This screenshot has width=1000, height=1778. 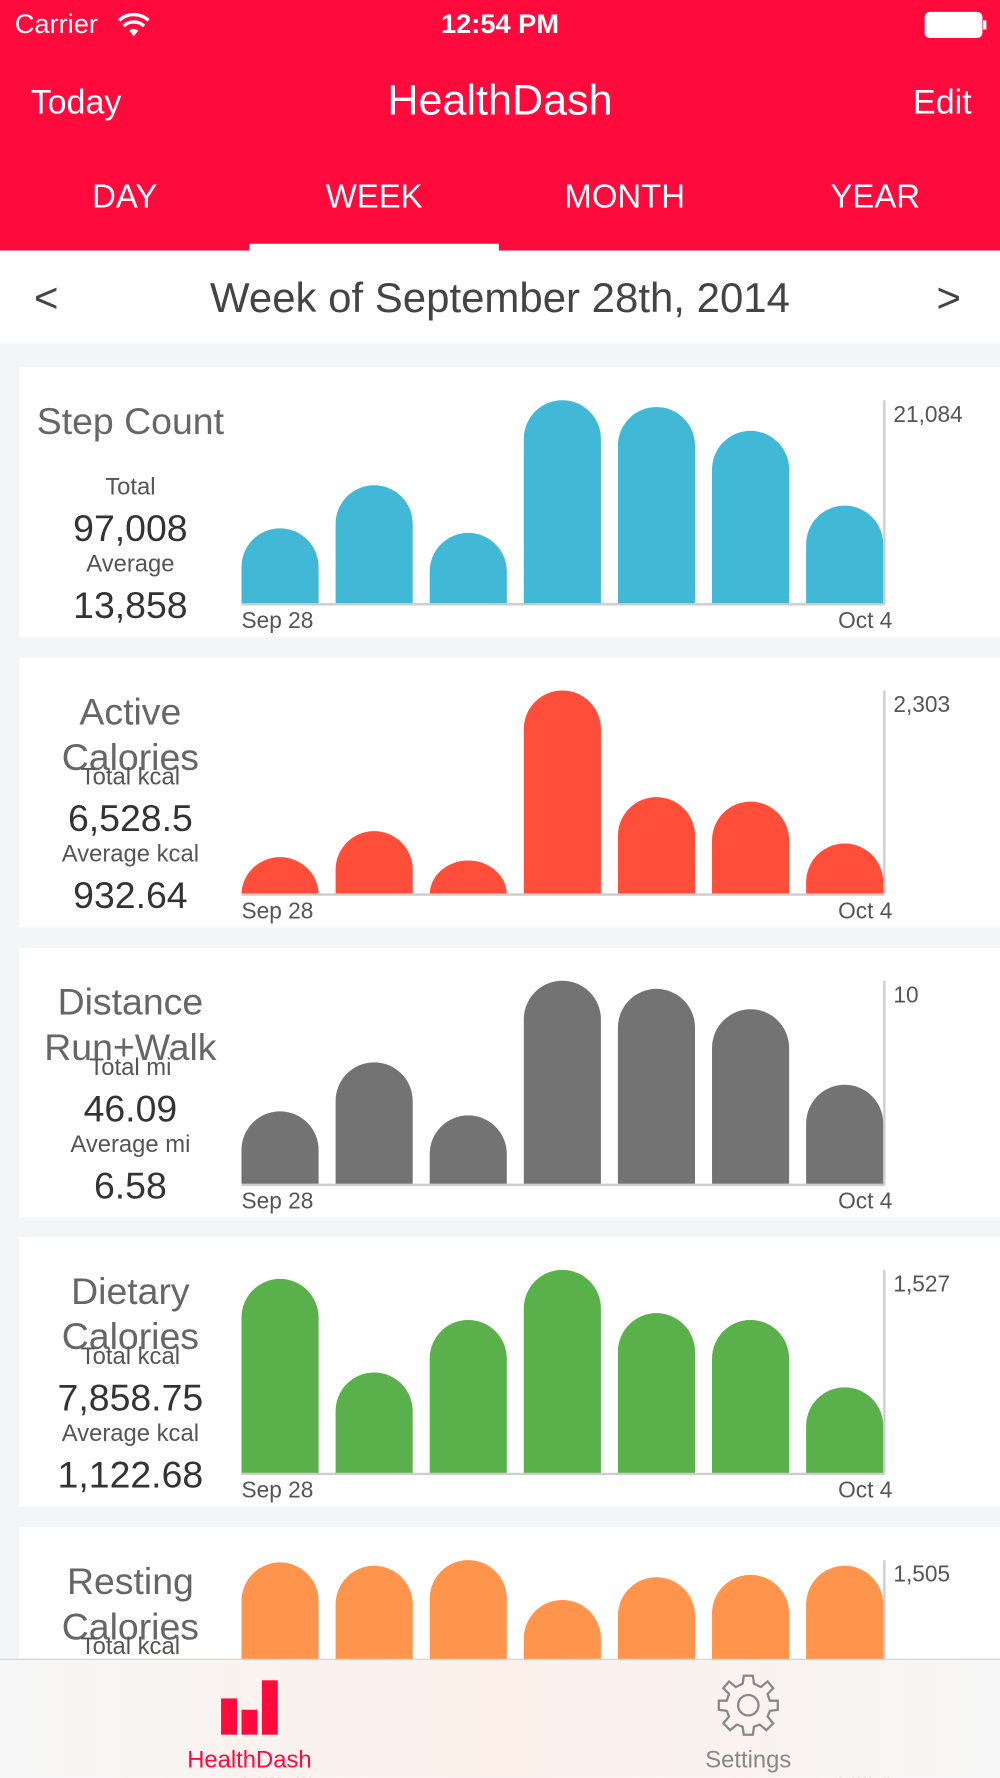 I want to click on card-title: Step Count, so click(x=130, y=421).